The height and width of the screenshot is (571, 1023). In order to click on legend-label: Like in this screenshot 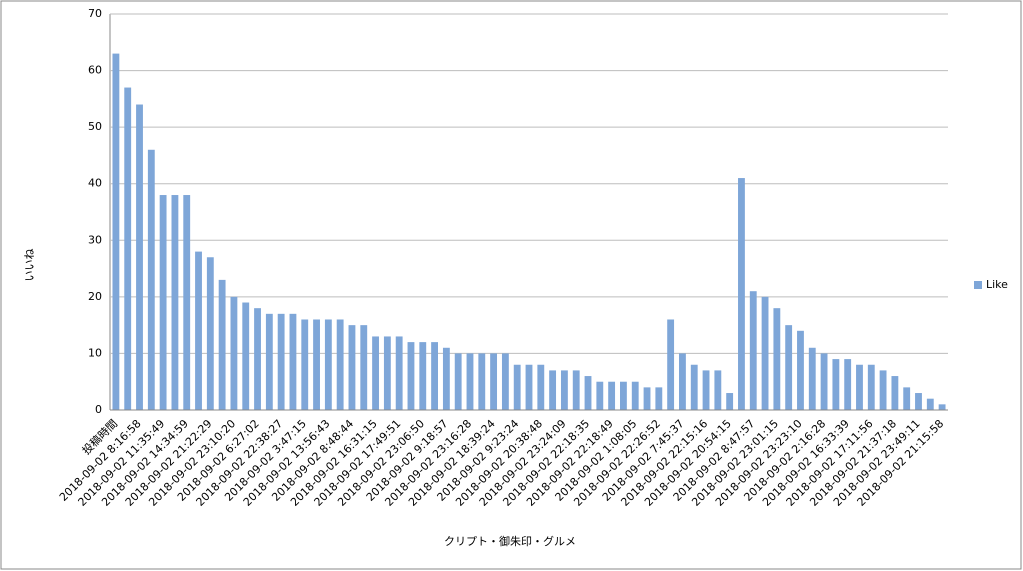, I will do `click(997, 284)`.